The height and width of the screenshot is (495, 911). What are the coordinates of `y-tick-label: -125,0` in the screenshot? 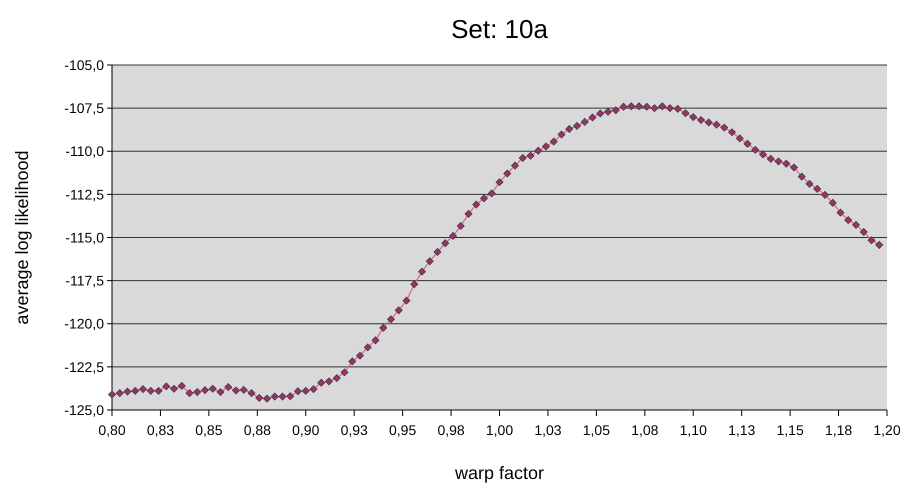 It's located at (84, 410).